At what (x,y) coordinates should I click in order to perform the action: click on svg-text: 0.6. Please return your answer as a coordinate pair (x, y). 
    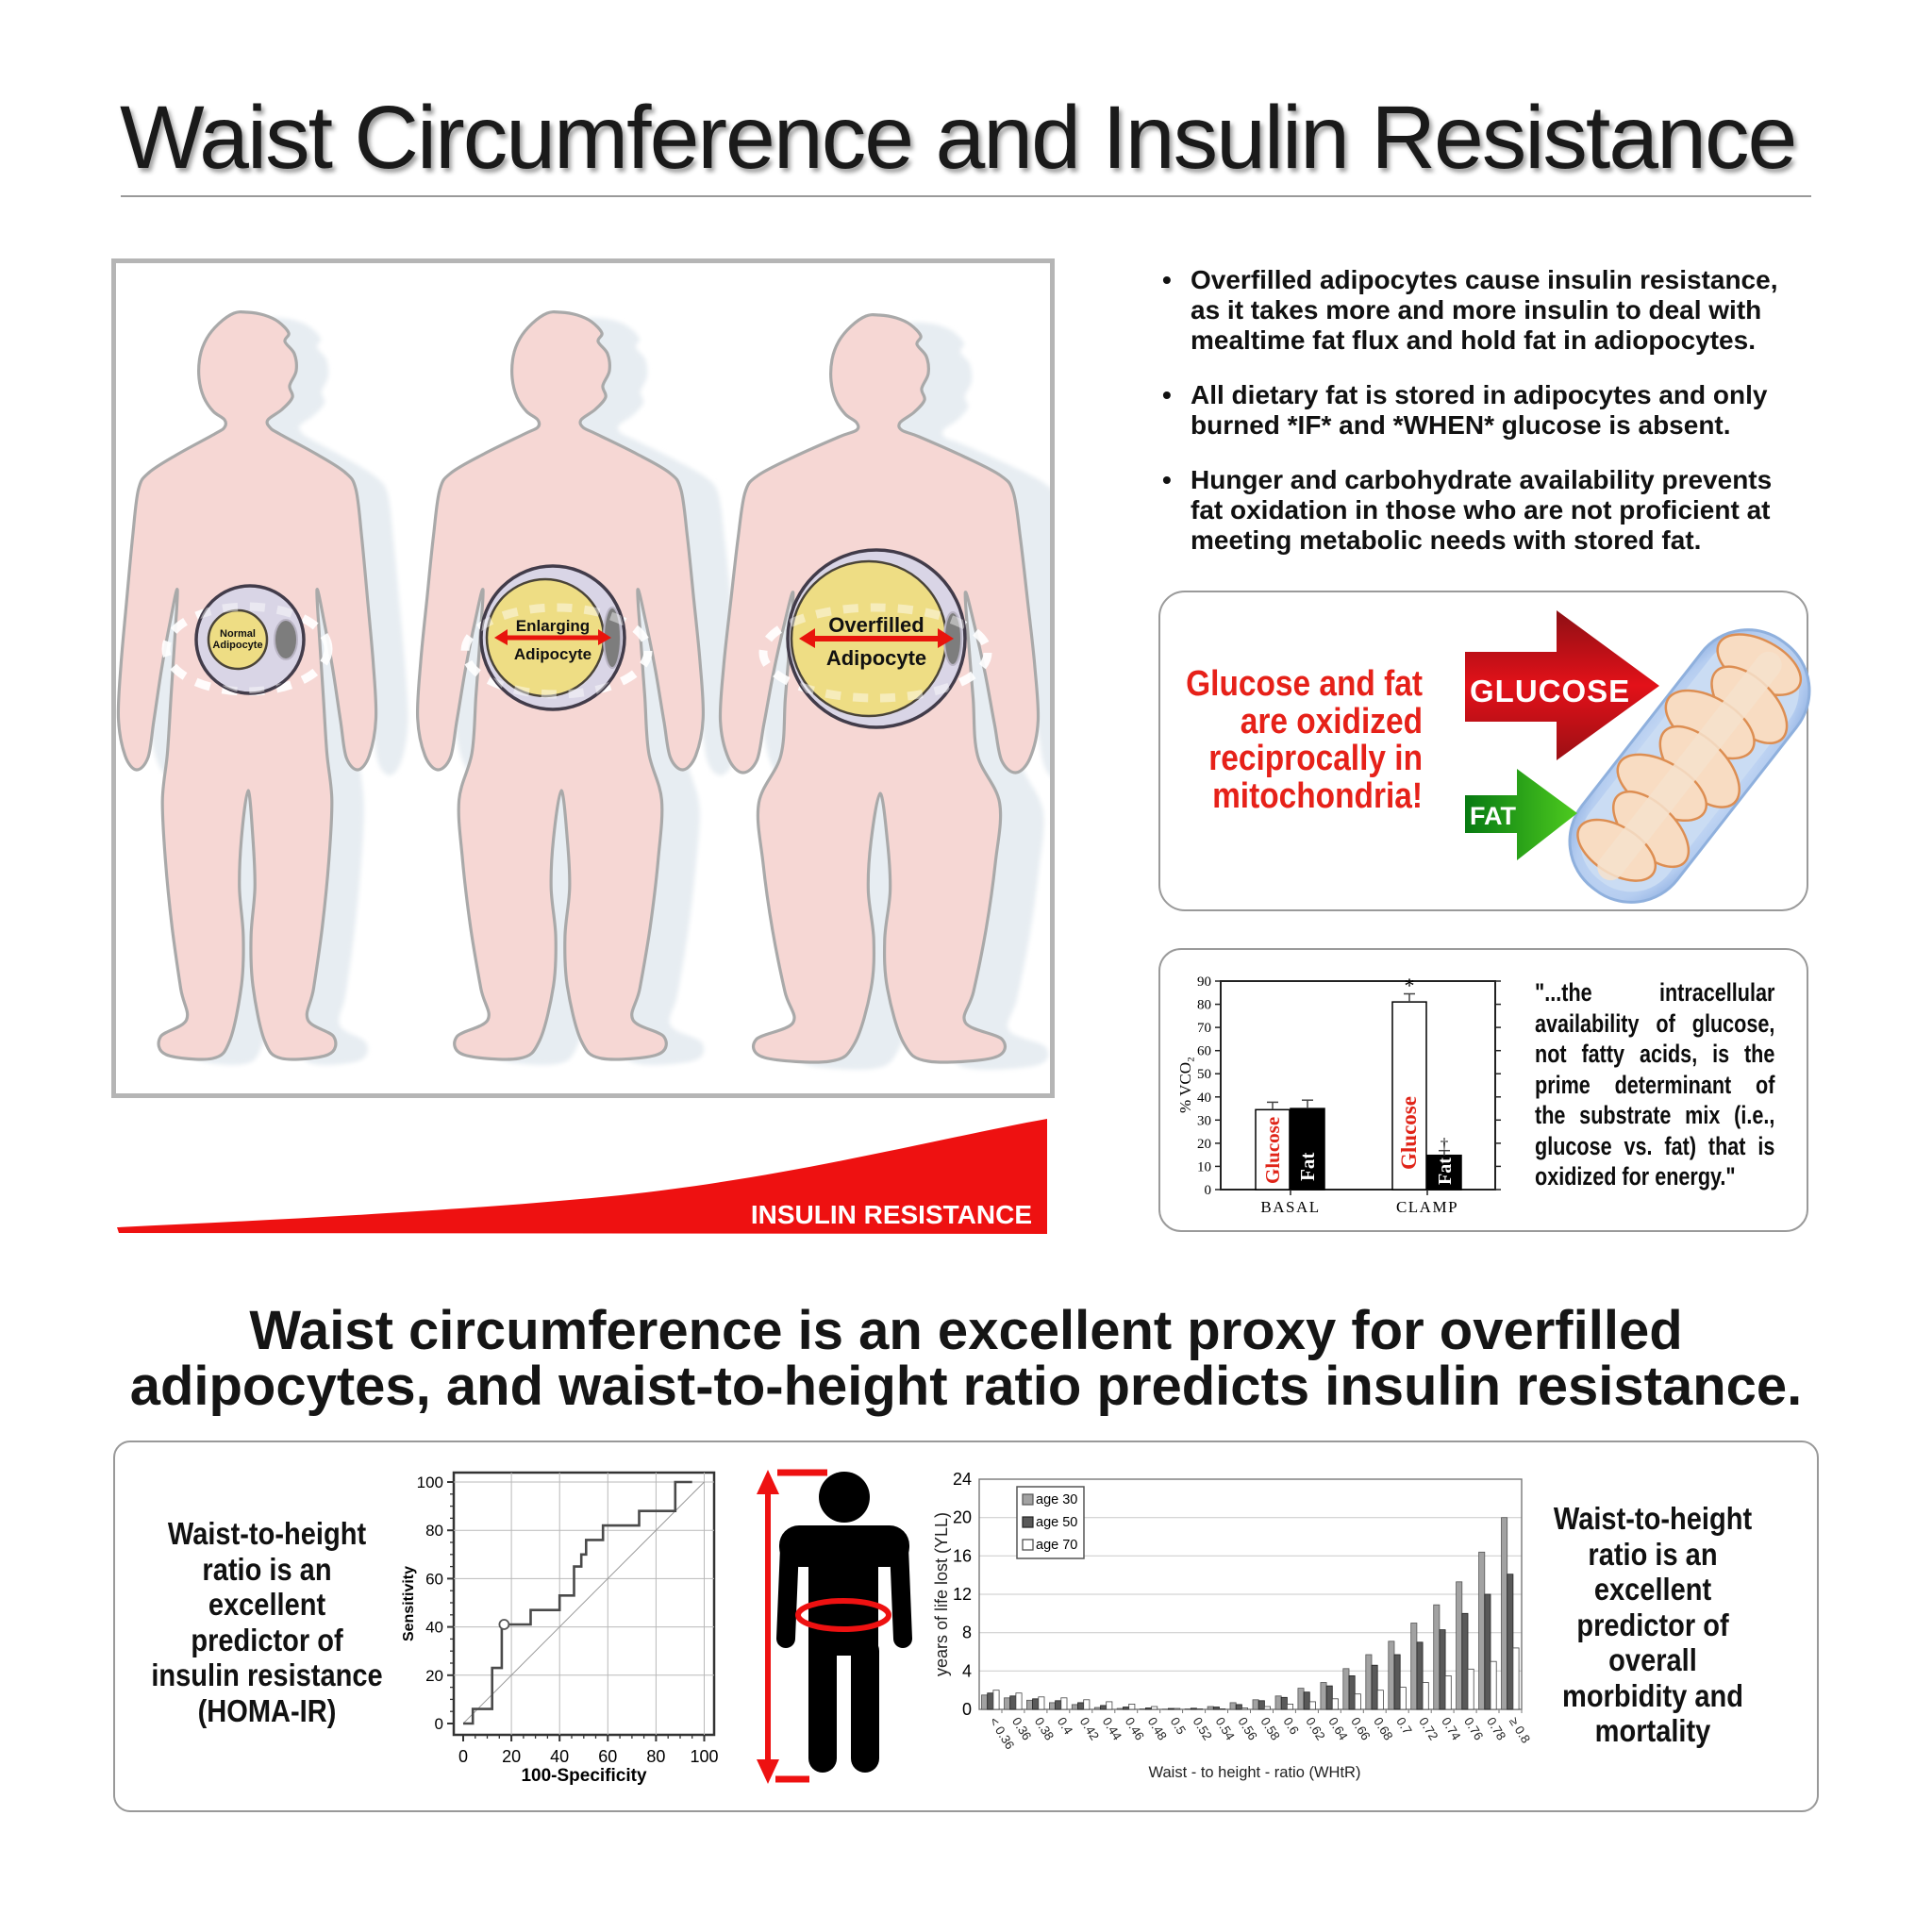
    Looking at the image, I should click on (1290, 1726).